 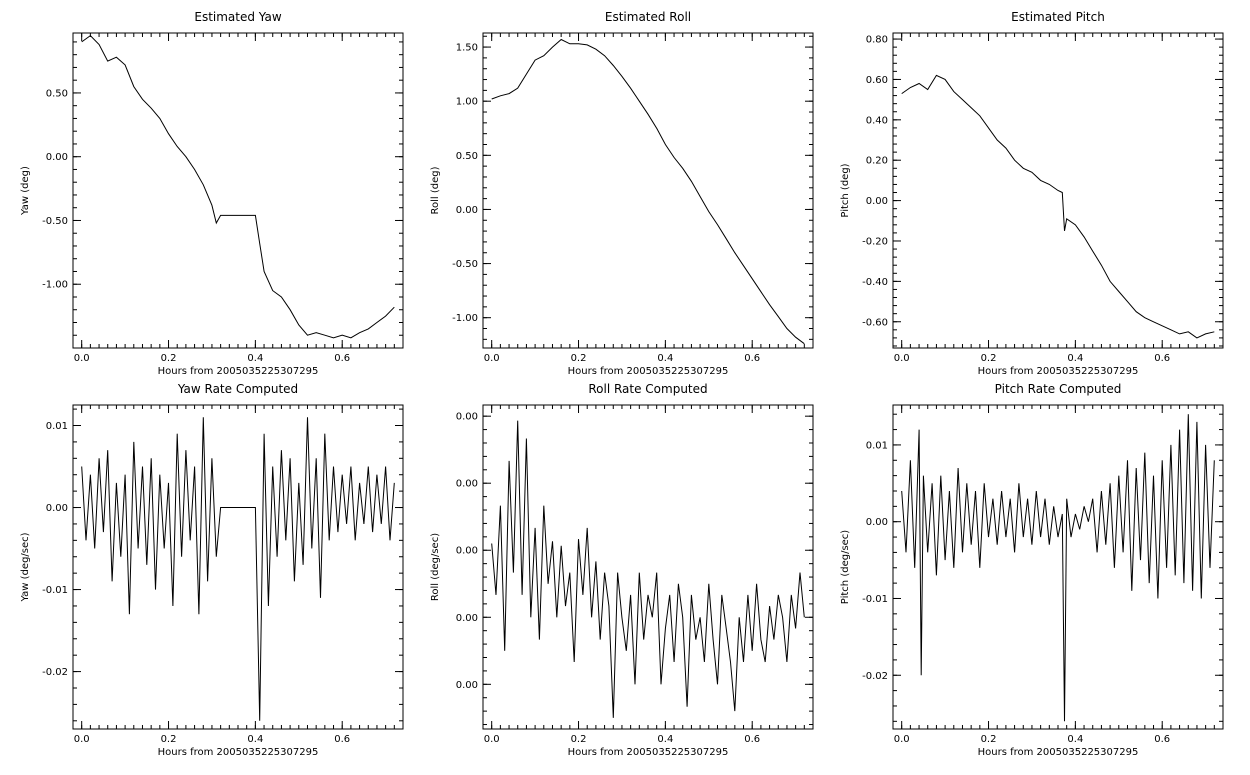 What do you see at coordinates (467, 48) in the screenshot?
I see `y-tick-label: 1.50` at bounding box center [467, 48].